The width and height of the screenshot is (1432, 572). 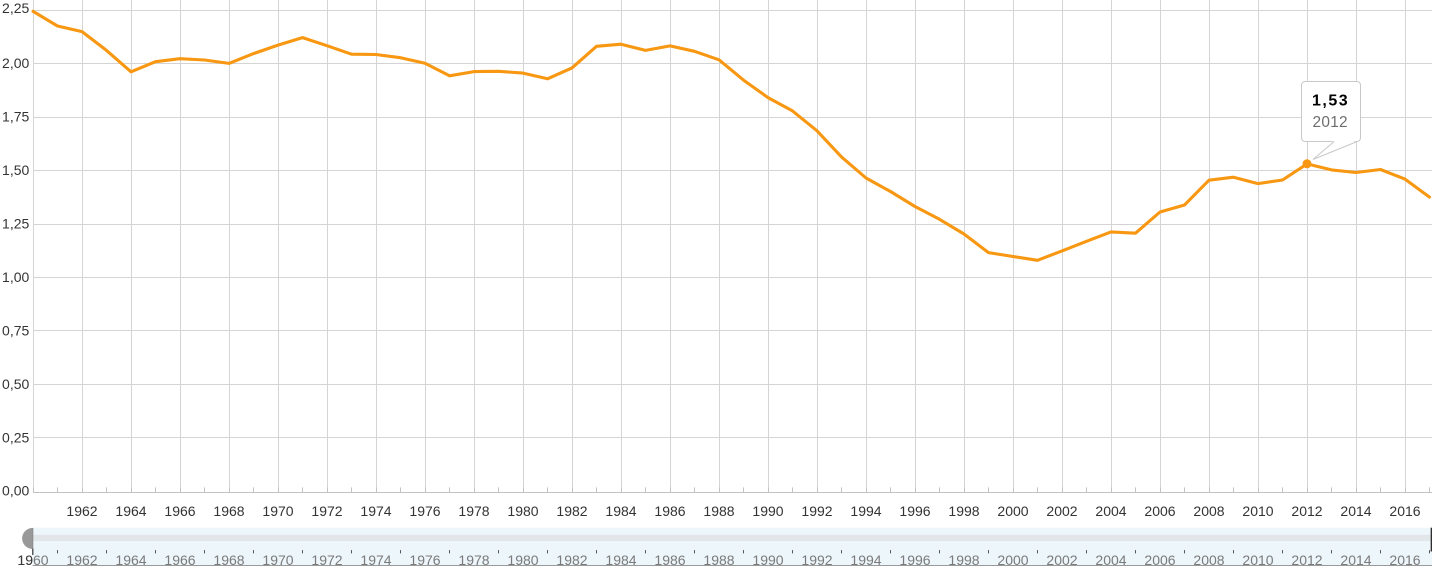 What do you see at coordinates (15, 224) in the screenshot?
I see `svg-text: 1,25` at bounding box center [15, 224].